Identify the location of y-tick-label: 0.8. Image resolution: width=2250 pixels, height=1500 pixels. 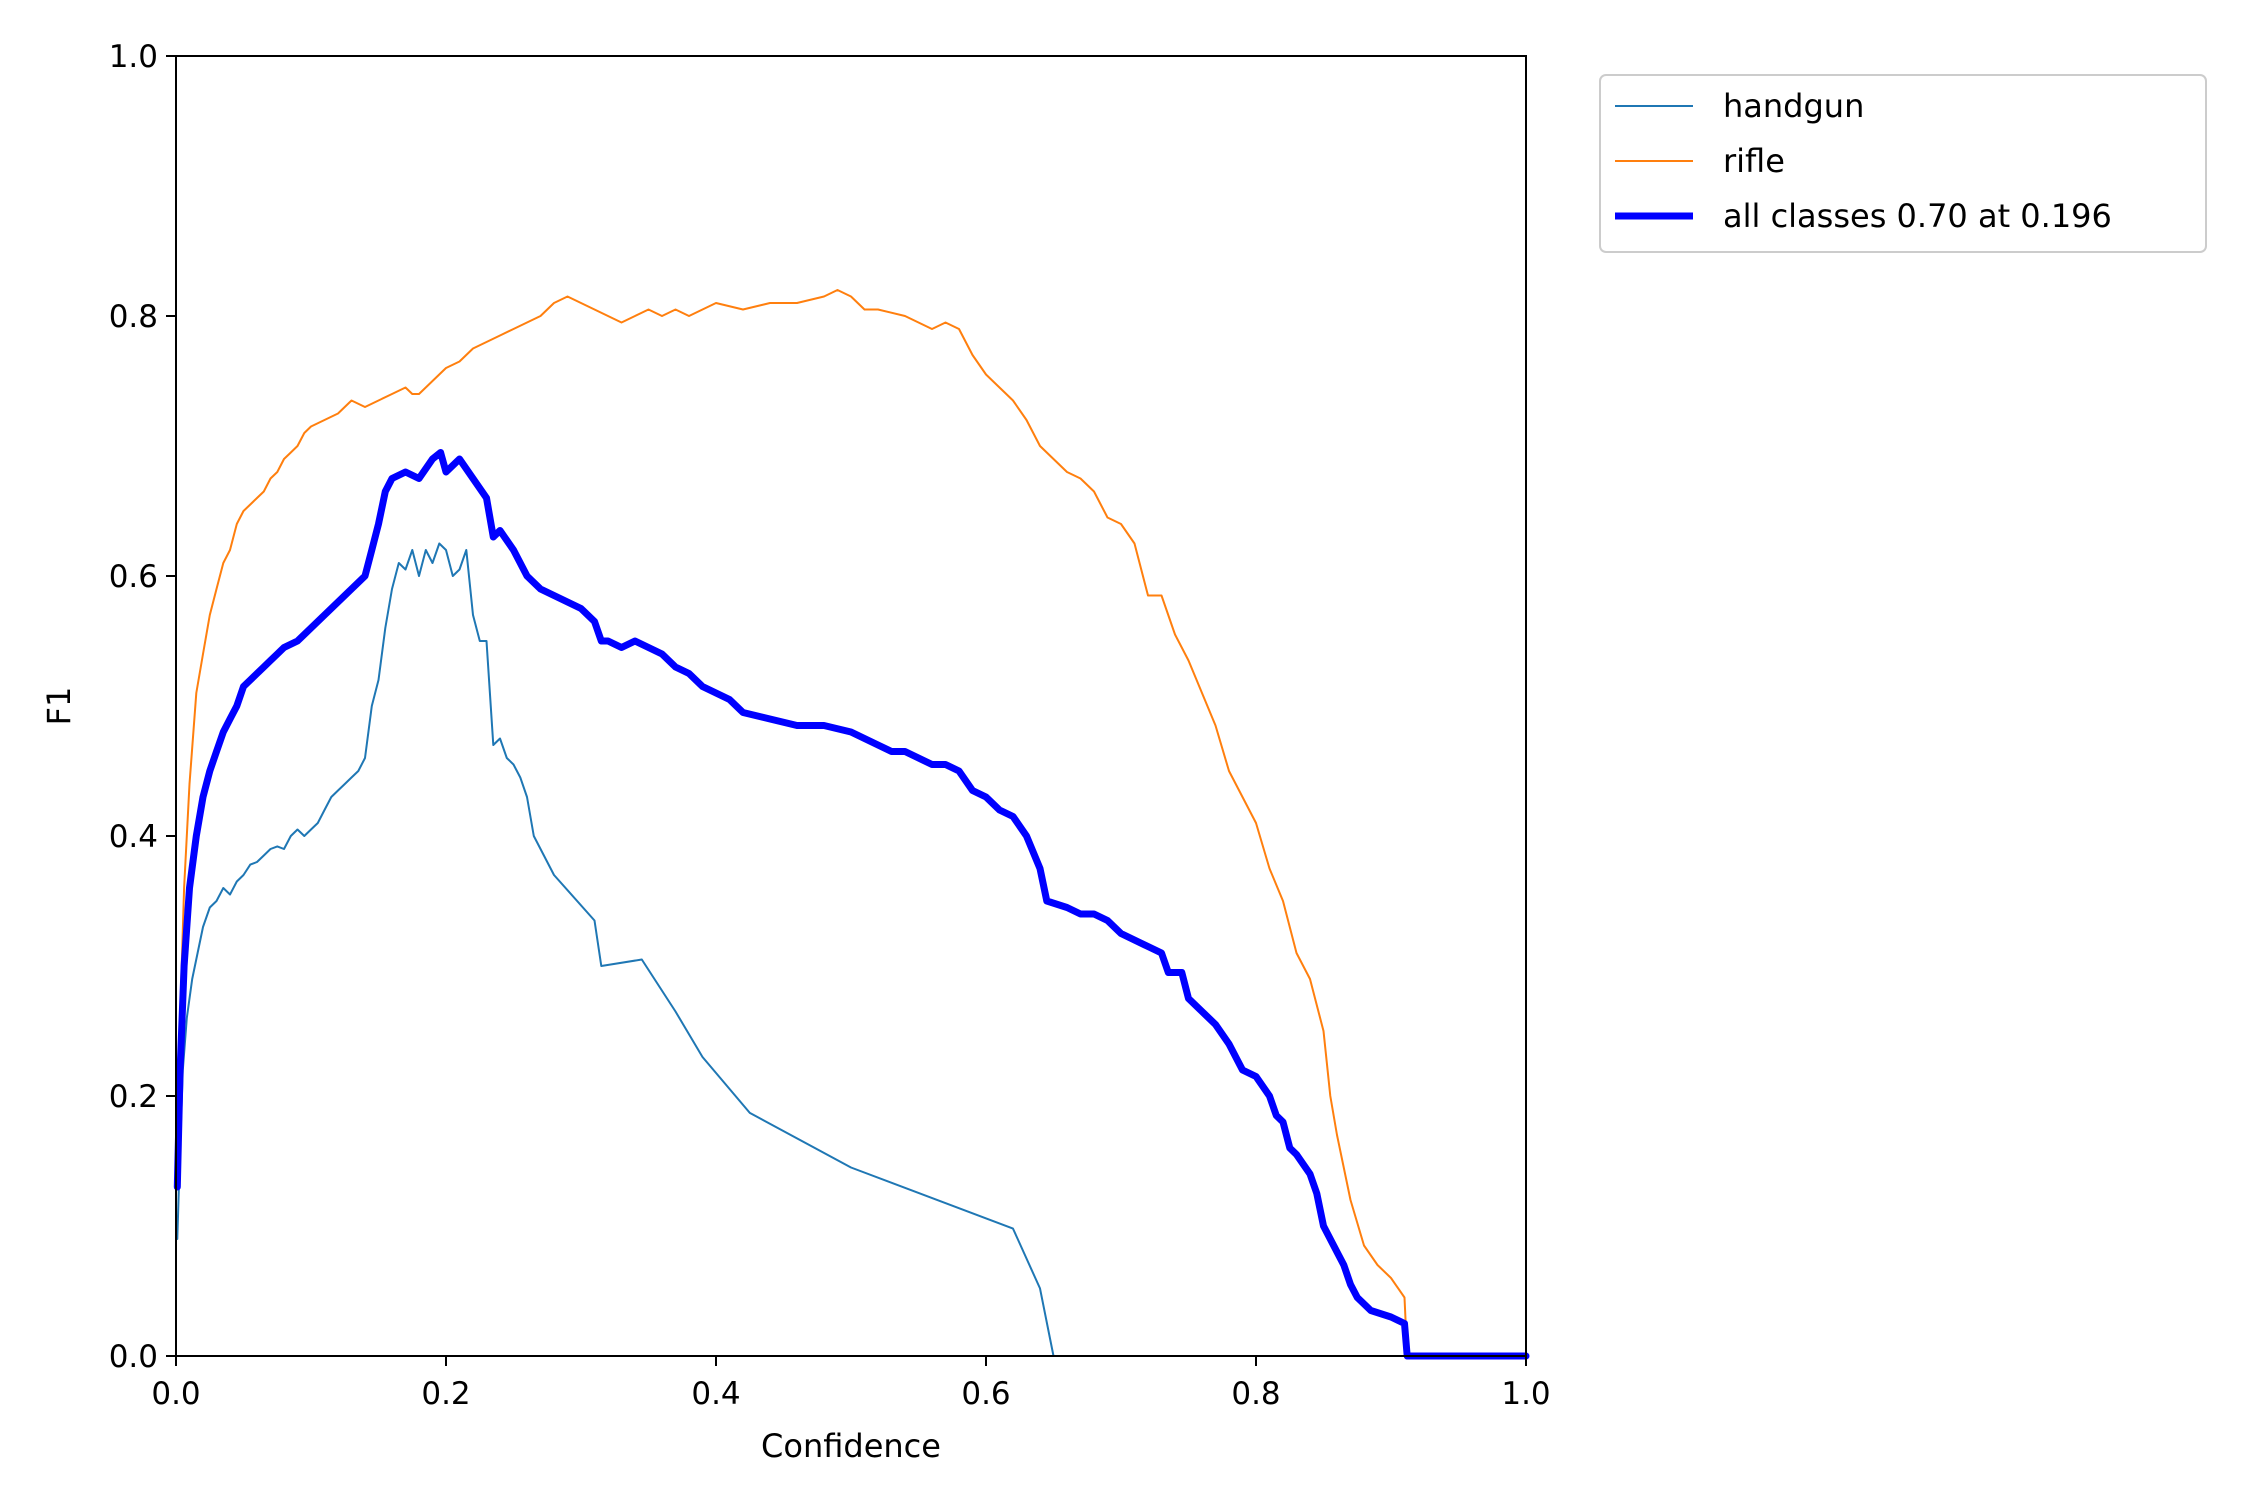
(133, 317).